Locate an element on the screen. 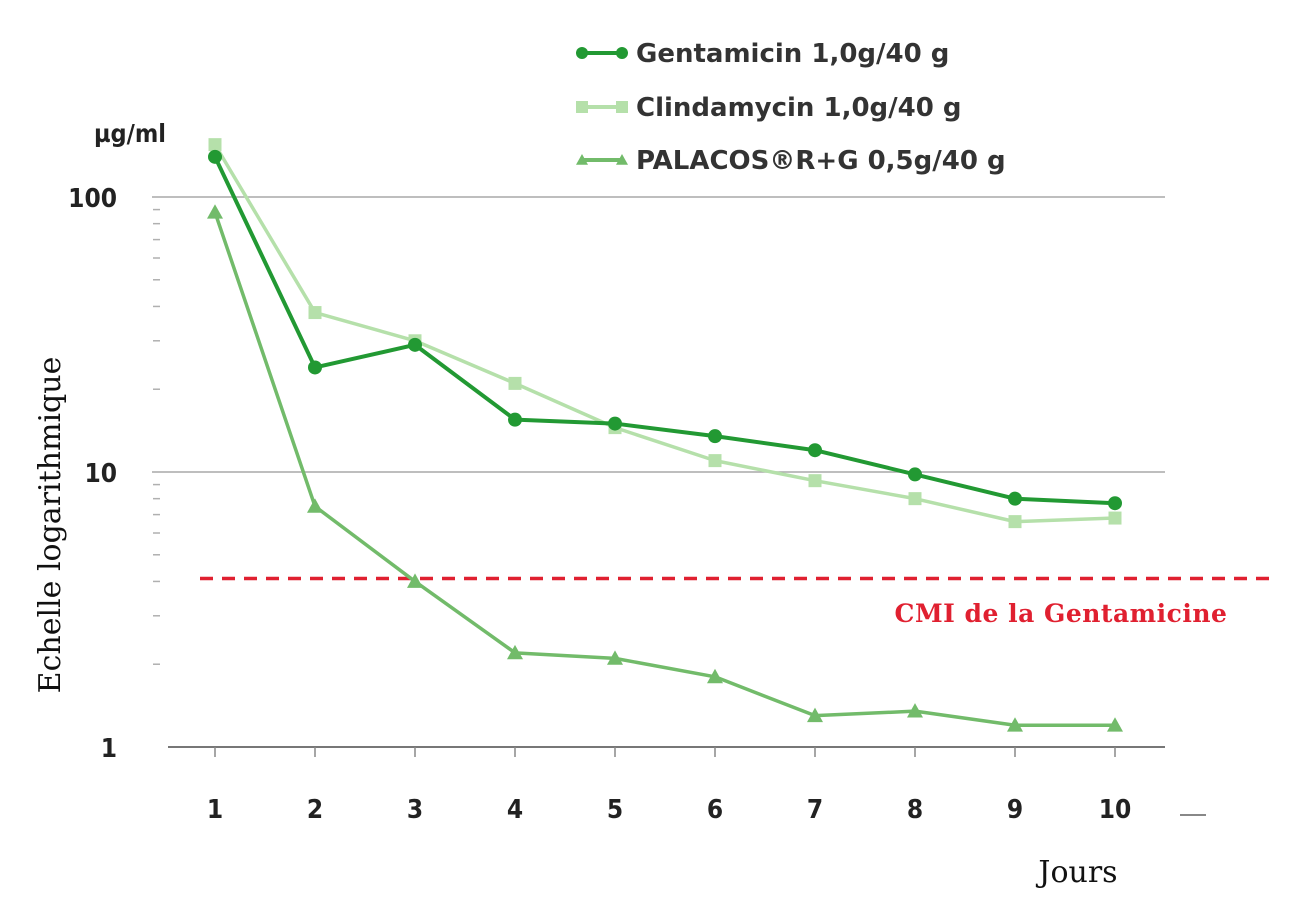 This screenshot has height=918, width=1299. y-unit-label: µg/ml is located at coordinates (130, 133).